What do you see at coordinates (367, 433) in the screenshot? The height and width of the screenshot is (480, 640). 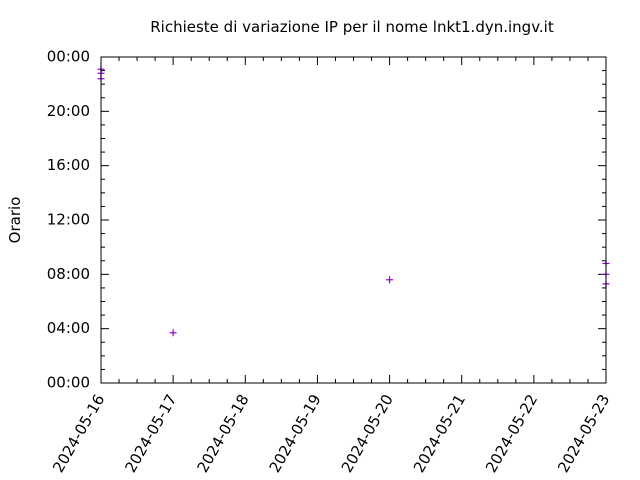 I see `x-tick-label: 2024-05-20` at bounding box center [367, 433].